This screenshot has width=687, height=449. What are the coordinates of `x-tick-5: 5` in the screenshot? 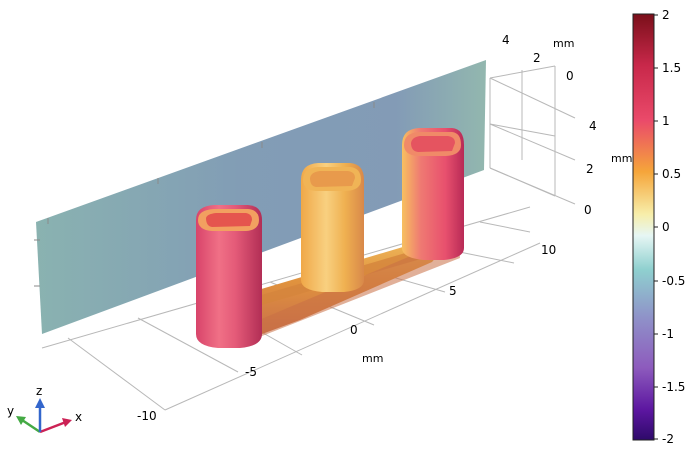 It's located at (453, 291).